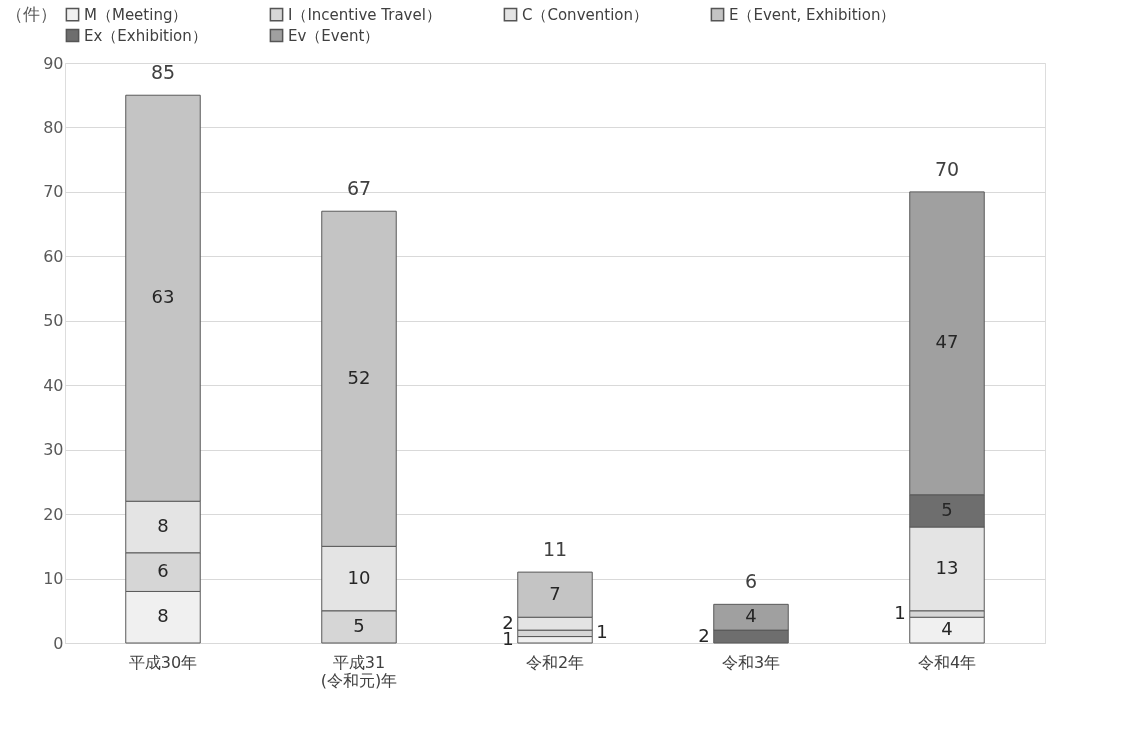 The image size is (1122, 736). What do you see at coordinates (585, 14) in the screenshot?
I see `legend-label: C（Convention）` at bounding box center [585, 14].